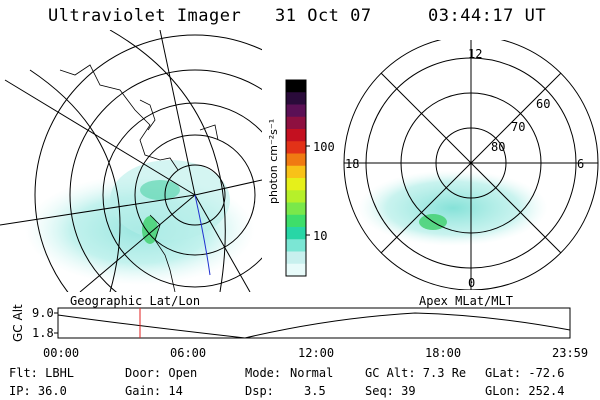  Describe the element at coordinates (352, 164) in the screenshot. I see `mlt-label-18: 18` at that location.